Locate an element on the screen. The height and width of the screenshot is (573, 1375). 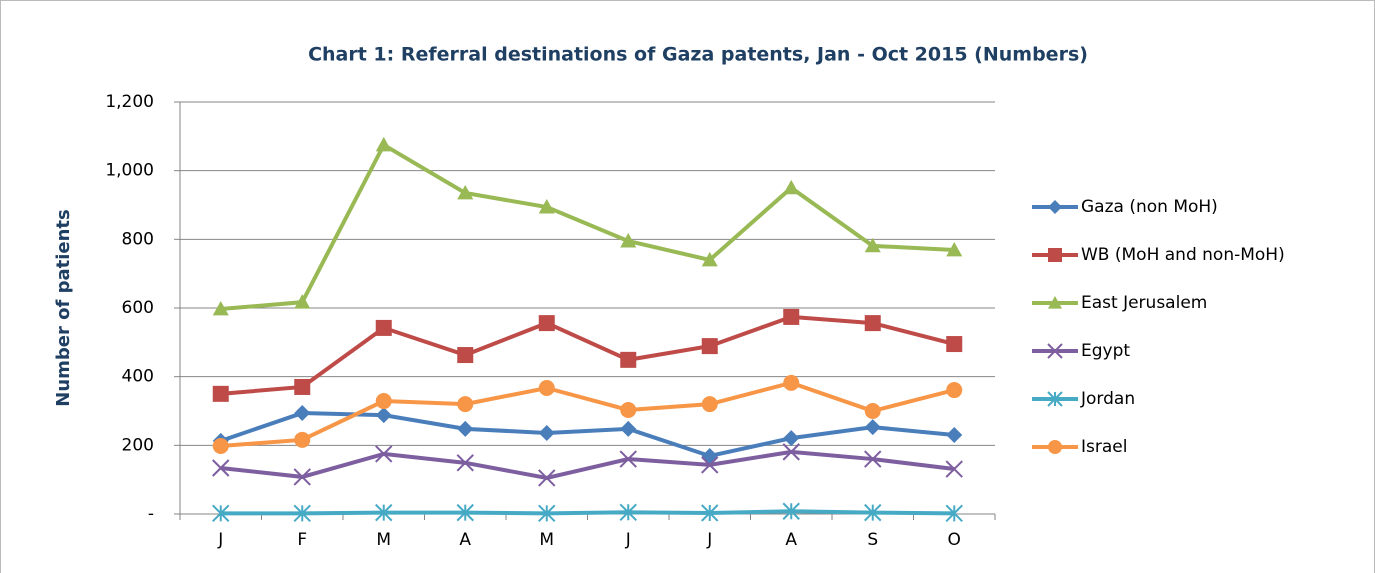
y-tick-label: 1,000 is located at coordinates (129, 171).